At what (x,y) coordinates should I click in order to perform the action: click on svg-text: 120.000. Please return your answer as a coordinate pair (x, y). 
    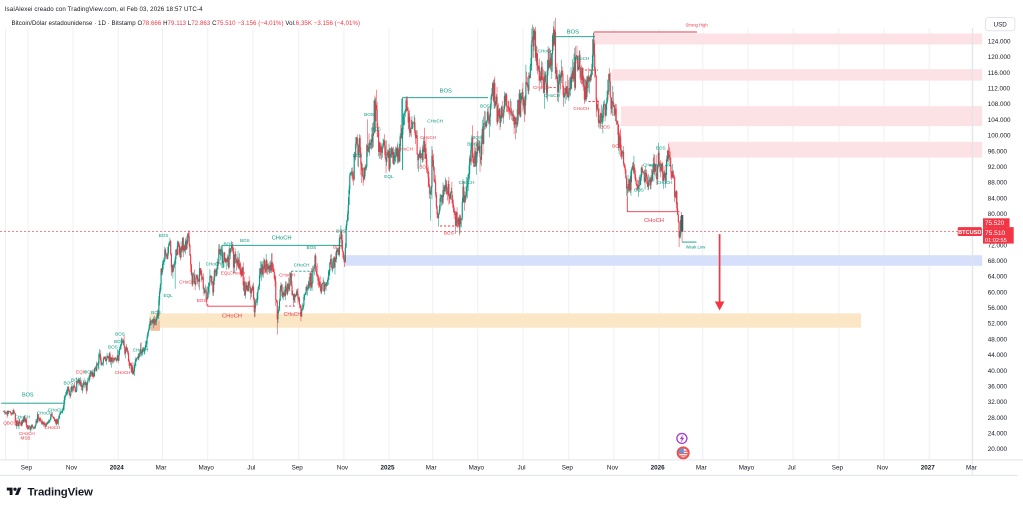
    Looking at the image, I should click on (999, 57).